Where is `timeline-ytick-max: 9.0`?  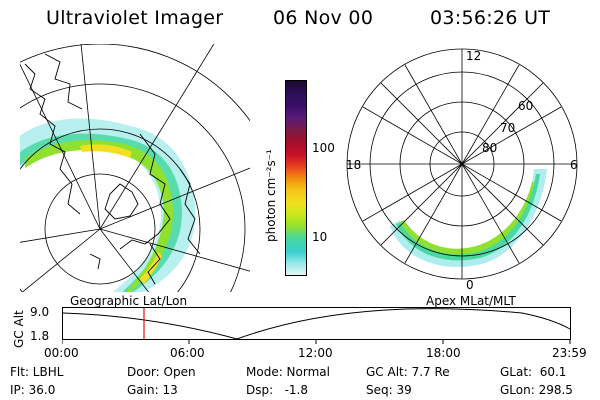 timeline-ytick-max: 9.0 is located at coordinates (40, 312).